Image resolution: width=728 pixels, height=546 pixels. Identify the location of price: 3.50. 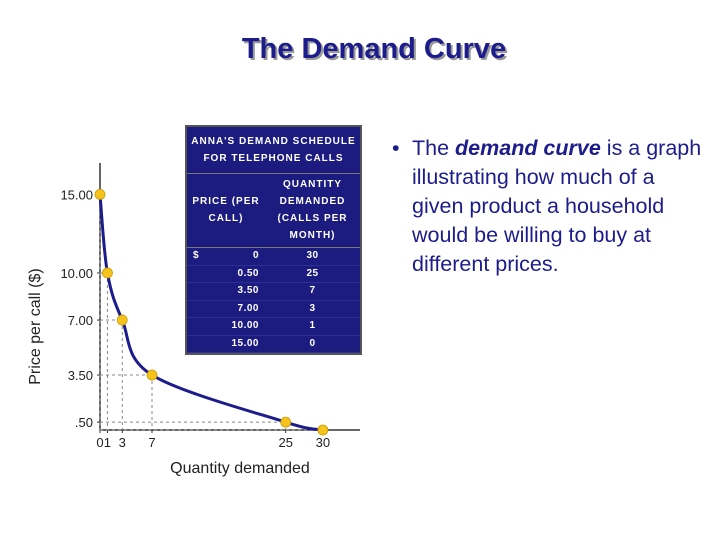
(248, 290).